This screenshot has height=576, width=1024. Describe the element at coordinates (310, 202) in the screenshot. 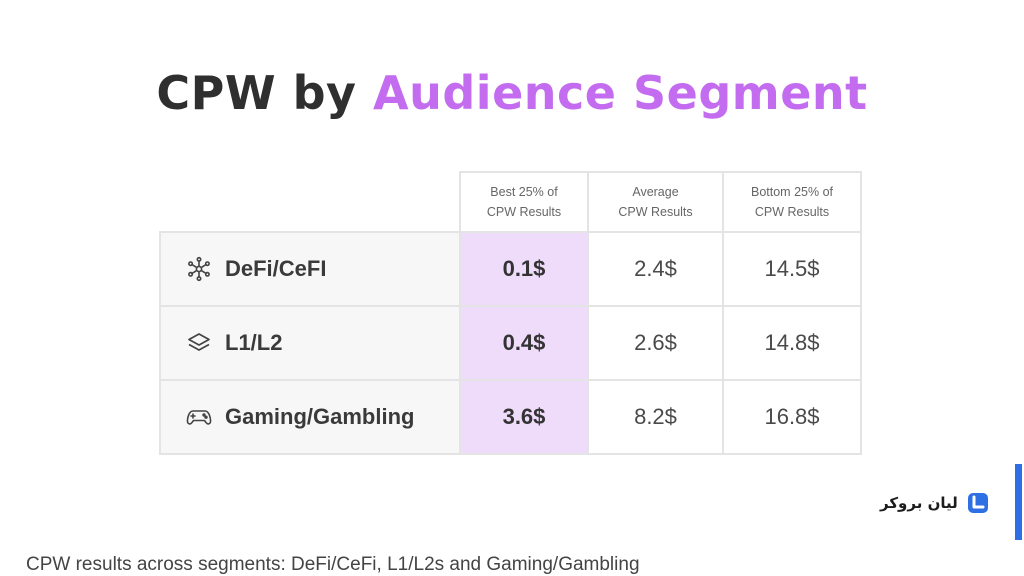

I see `header-empty-cell` at that location.